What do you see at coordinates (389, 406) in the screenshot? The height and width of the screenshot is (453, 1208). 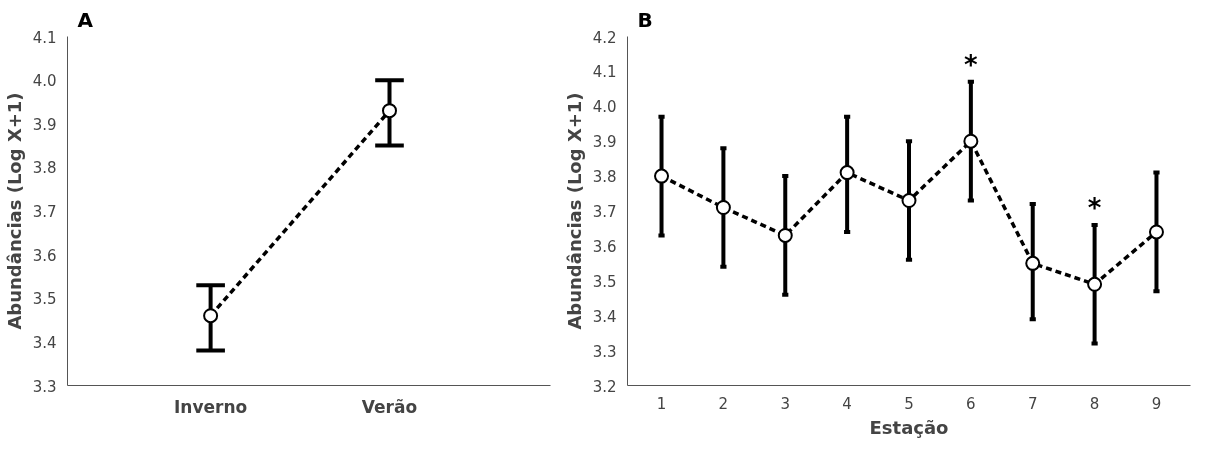 I see `x-tick-label: Verão` at bounding box center [389, 406].